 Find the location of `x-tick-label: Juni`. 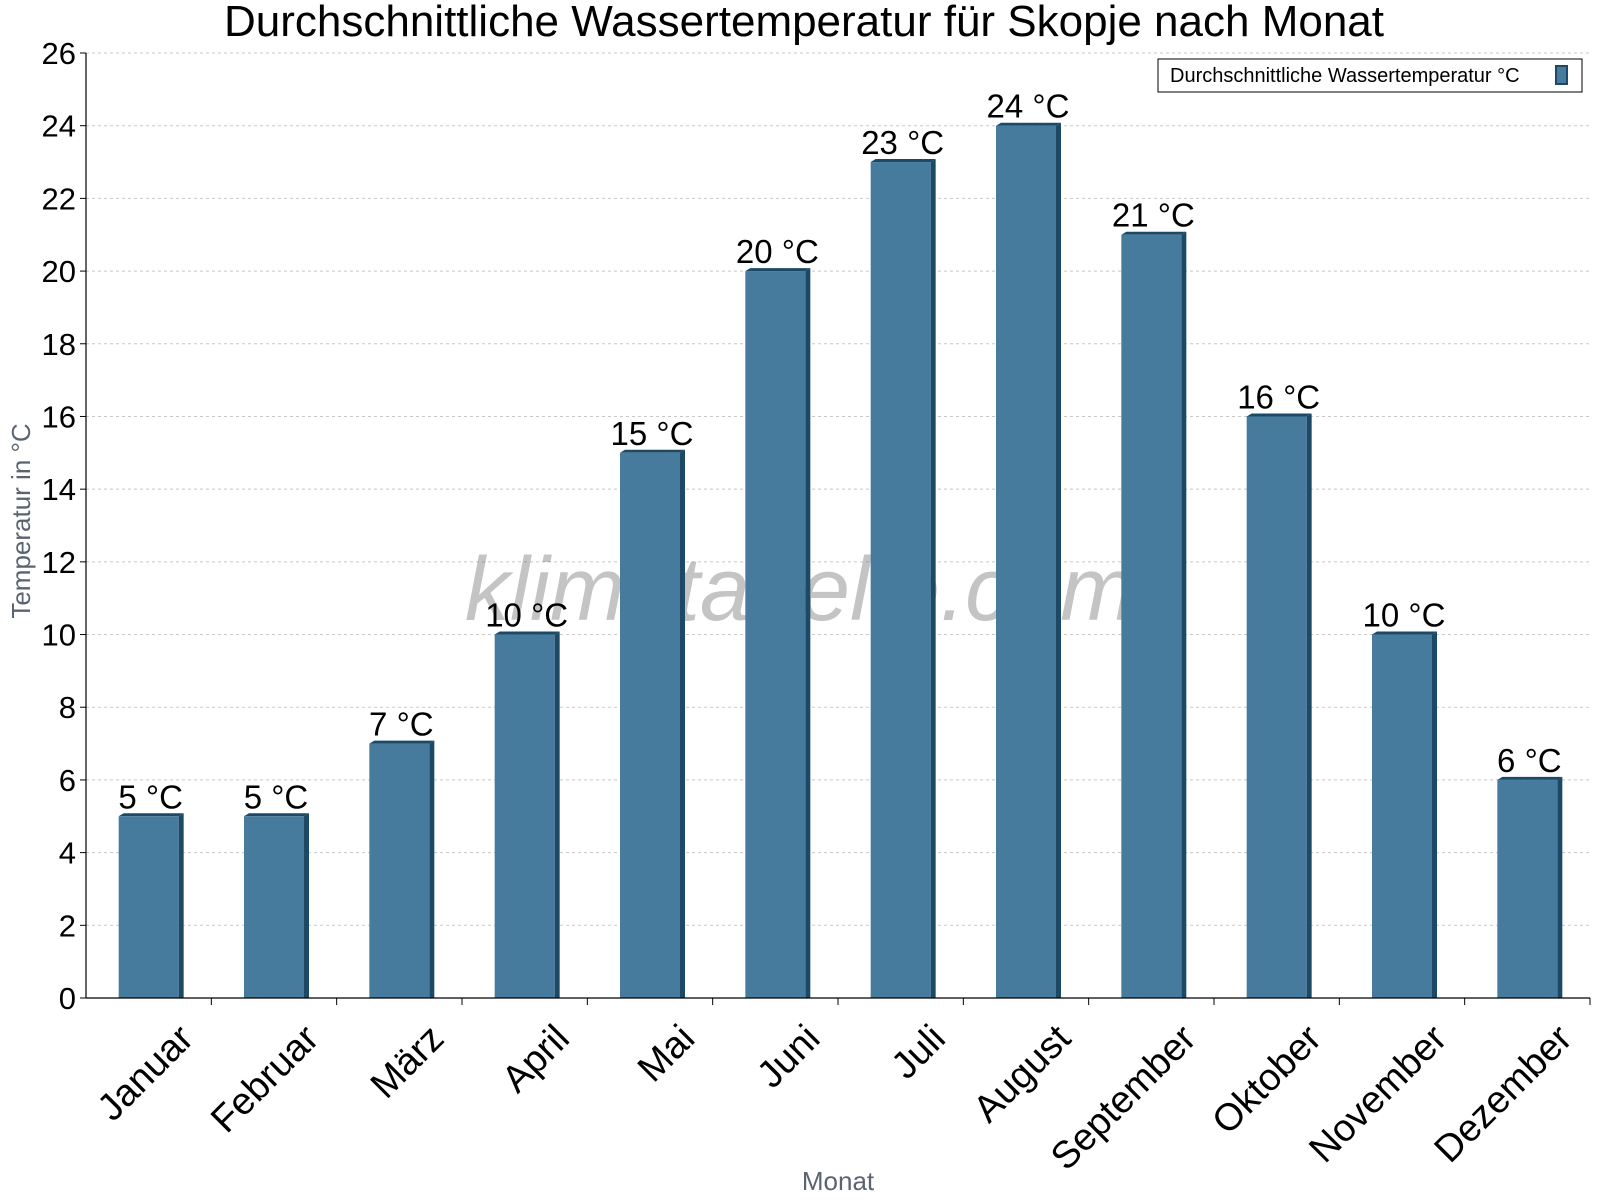

x-tick-label: Juni is located at coordinates (788, 1056).